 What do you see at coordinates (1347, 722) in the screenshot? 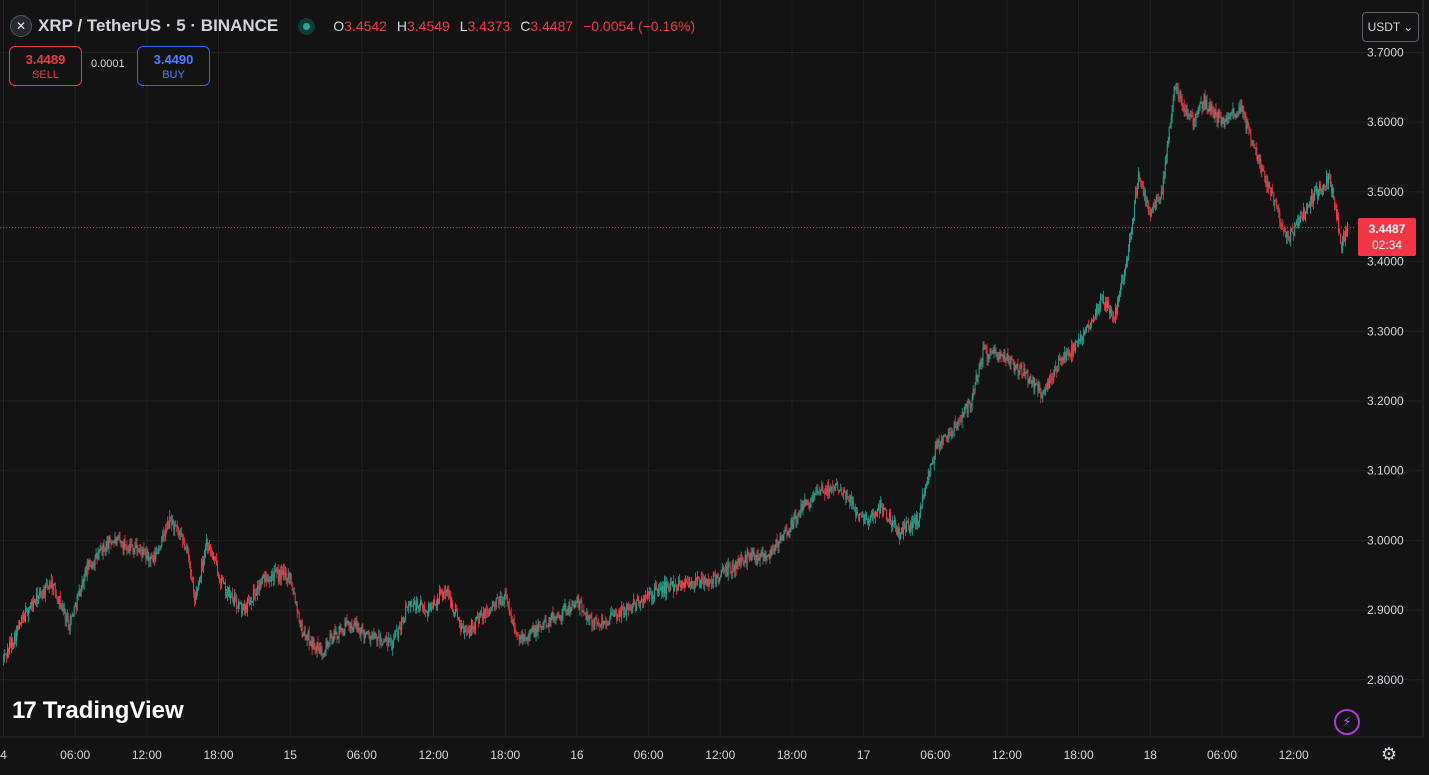
I see `lightning-bolt-icon: ⚡` at bounding box center [1347, 722].